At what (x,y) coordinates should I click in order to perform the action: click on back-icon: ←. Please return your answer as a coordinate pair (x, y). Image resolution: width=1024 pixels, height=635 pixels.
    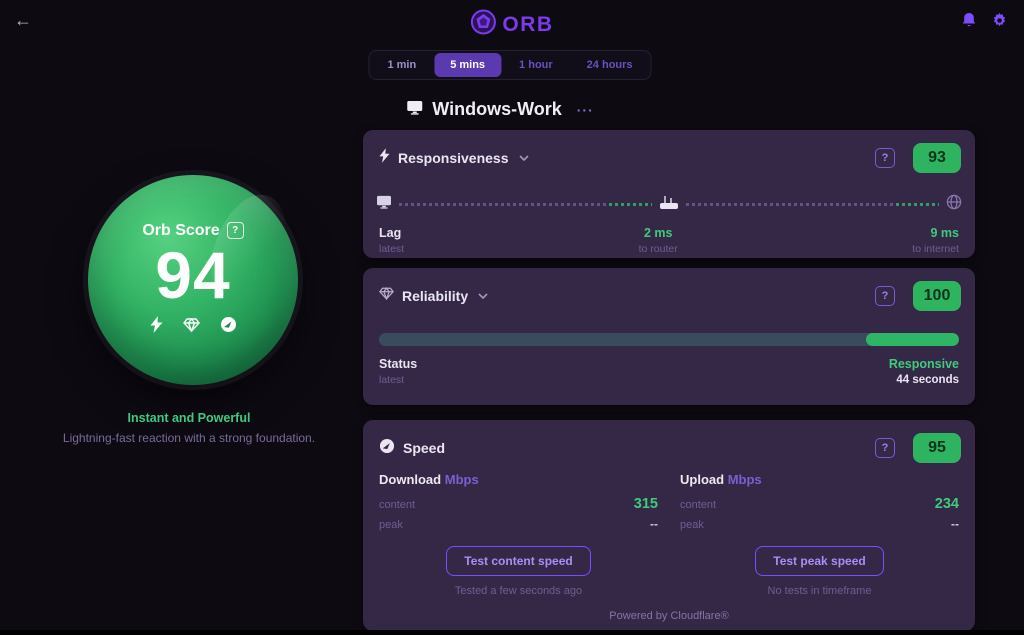
    Looking at the image, I should click on (23, 20).